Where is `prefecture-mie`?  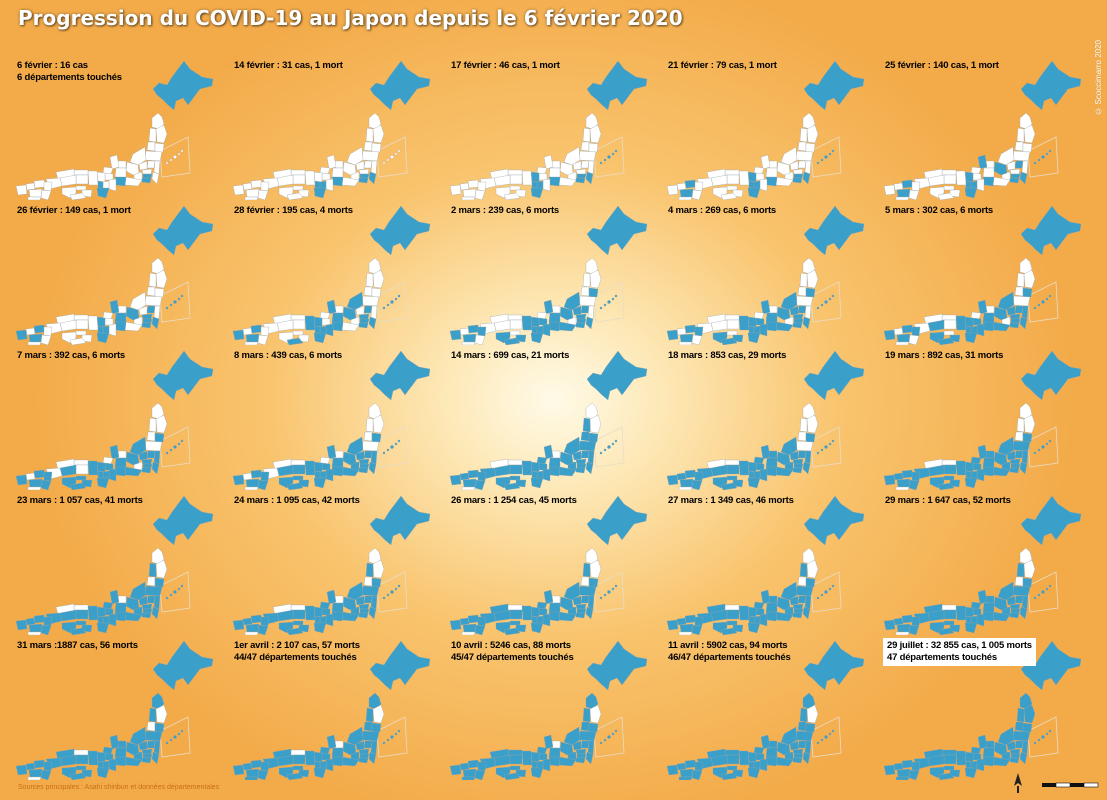
prefecture-mie is located at coordinates (980, 765).